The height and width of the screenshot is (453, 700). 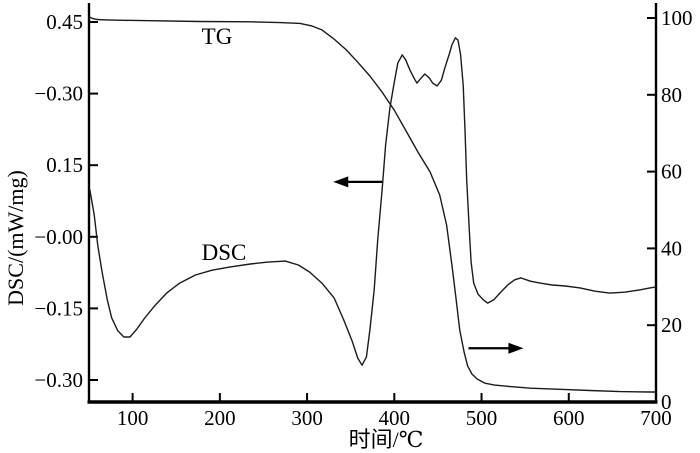 What do you see at coordinates (133, 418) in the screenshot?
I see `x-tick-label: 100` at bounding box center [133, 418].